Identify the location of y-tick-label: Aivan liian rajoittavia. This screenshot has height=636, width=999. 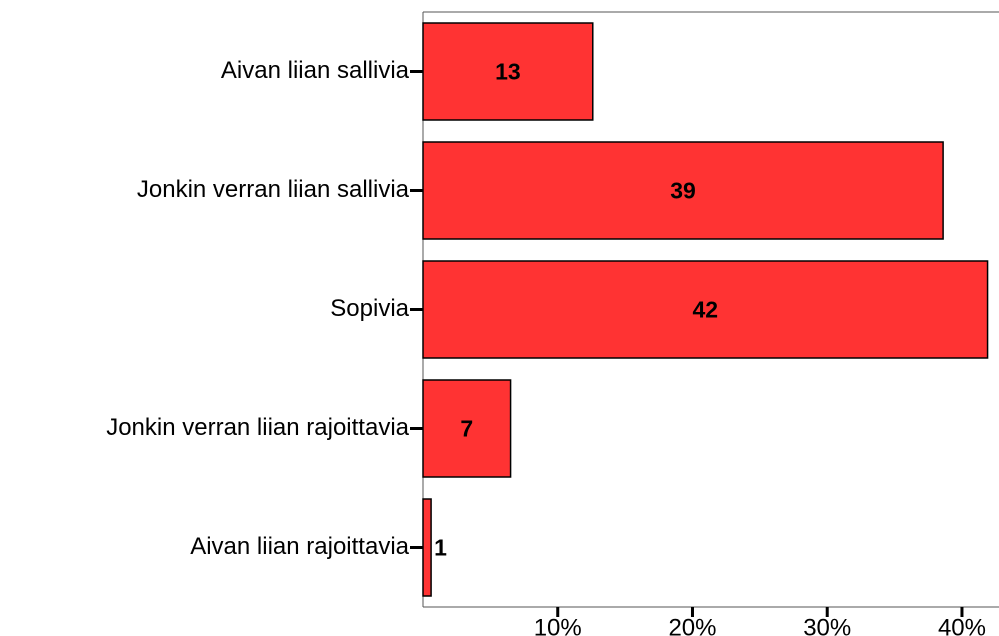
(299, 546).